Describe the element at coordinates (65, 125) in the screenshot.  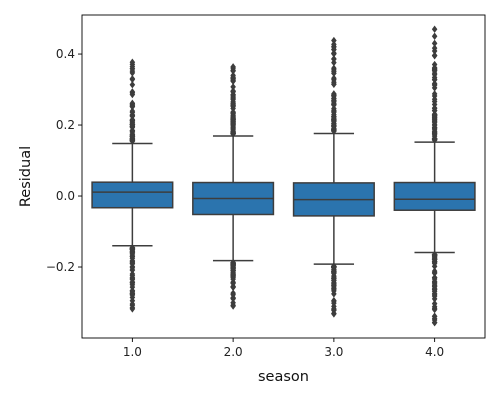
I see `y-tick-label: 0.2` at that location.